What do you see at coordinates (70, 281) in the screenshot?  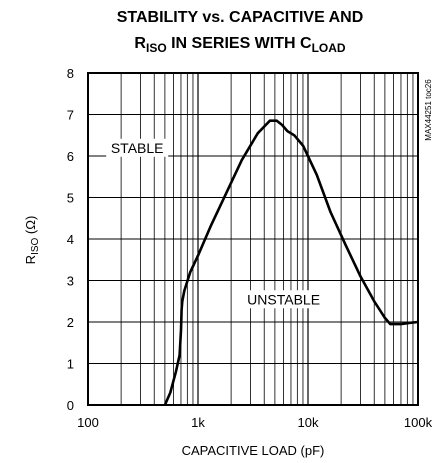 I see `y-tick-label: 3` at bounding box center [70, 281].